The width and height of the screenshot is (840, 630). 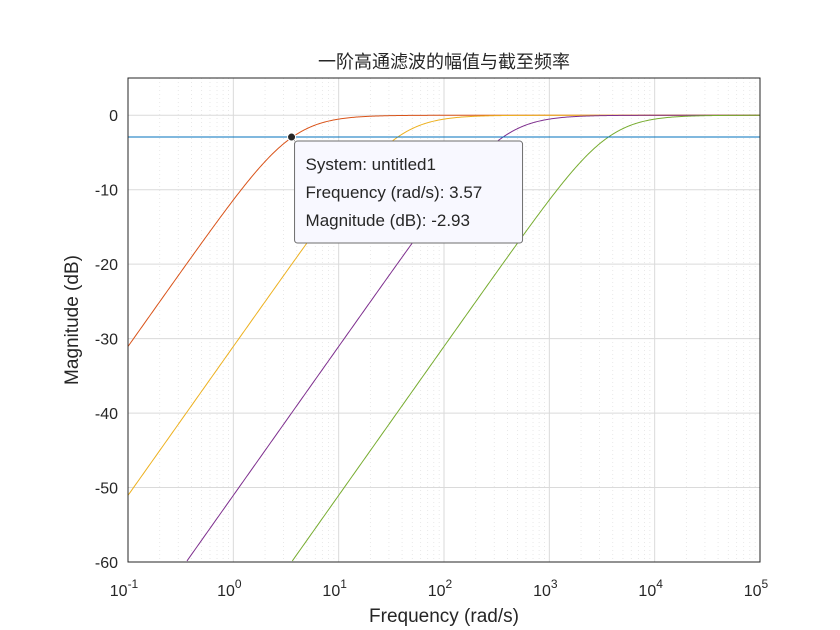 What do you see at coordinates (334, 588) in the screenshot?
I see `x-tick-label: 10¹` at bounding box center [334, 588].